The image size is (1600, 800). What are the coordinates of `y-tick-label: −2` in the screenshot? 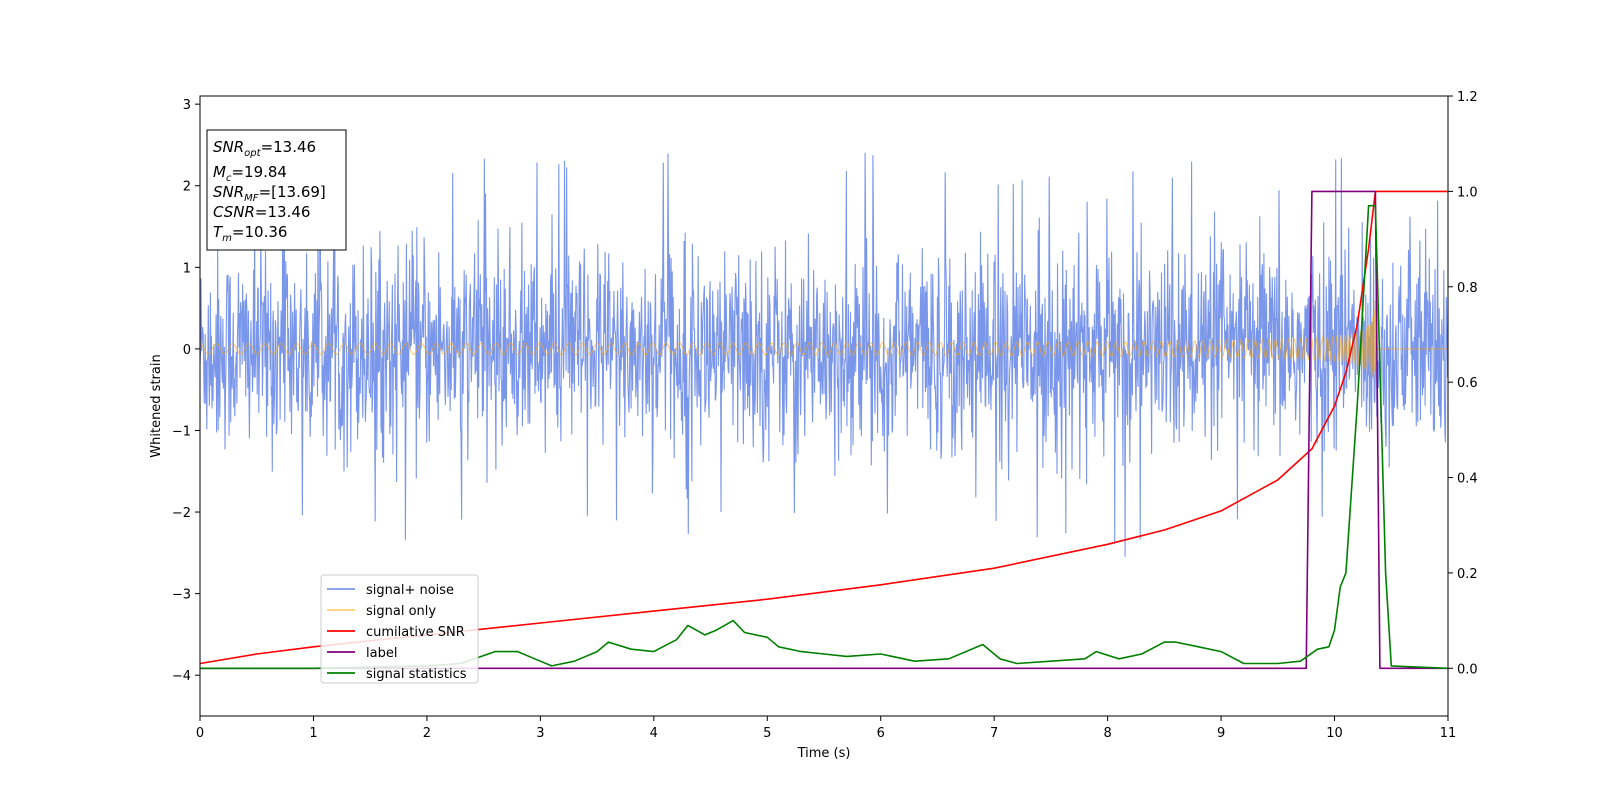 It's located at (181, 513).